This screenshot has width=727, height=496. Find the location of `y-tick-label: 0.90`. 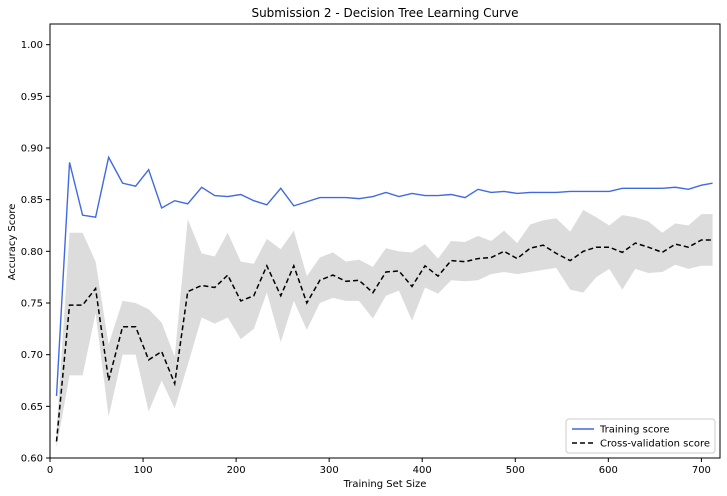

y-tick-label: 0.90 is located at coordinates (32, 149).